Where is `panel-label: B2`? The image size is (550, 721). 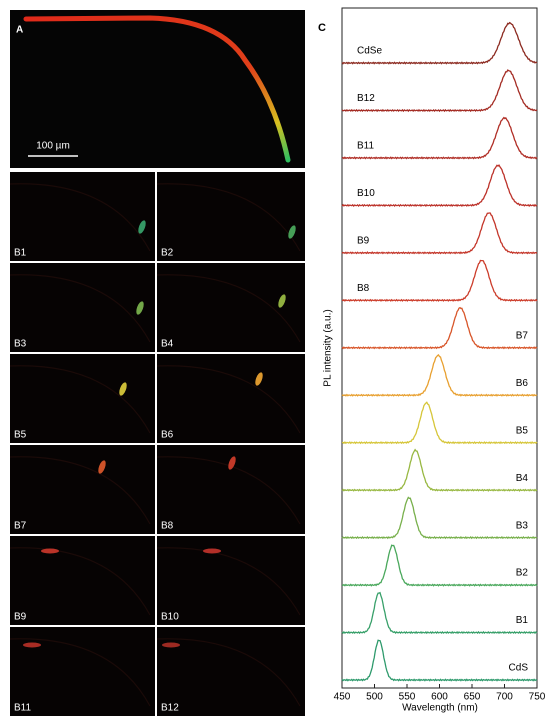 panel-label: B2 is located at coordinates (167, 253).